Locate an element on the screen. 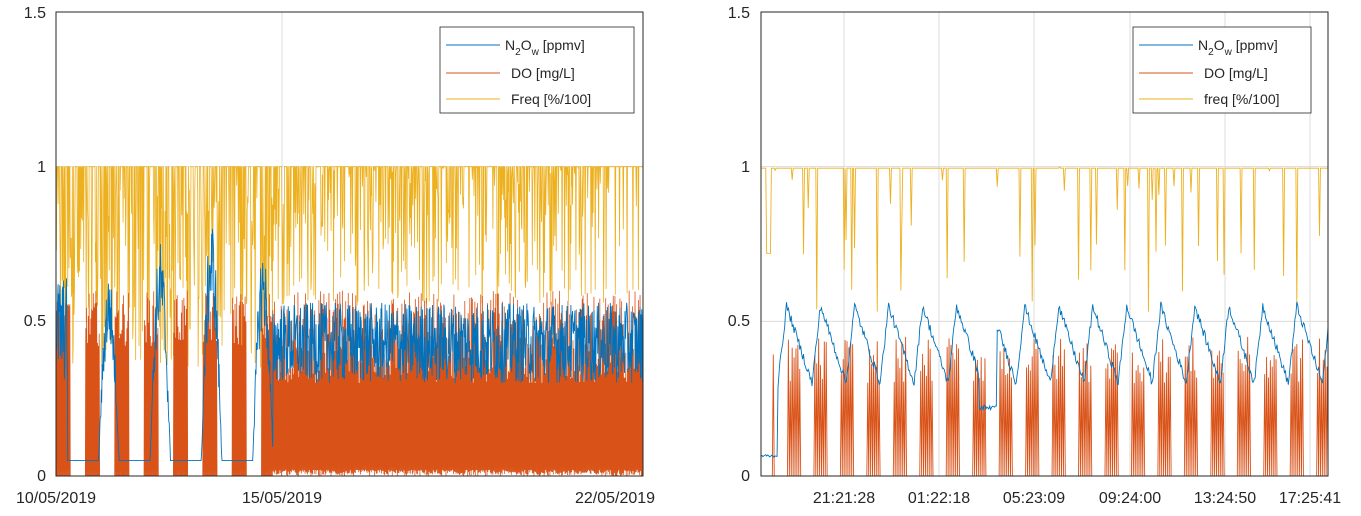 This screenshot has height=516, width=1361. x-tick-label: 17:25:41 is located at coordinates (1310, 498).